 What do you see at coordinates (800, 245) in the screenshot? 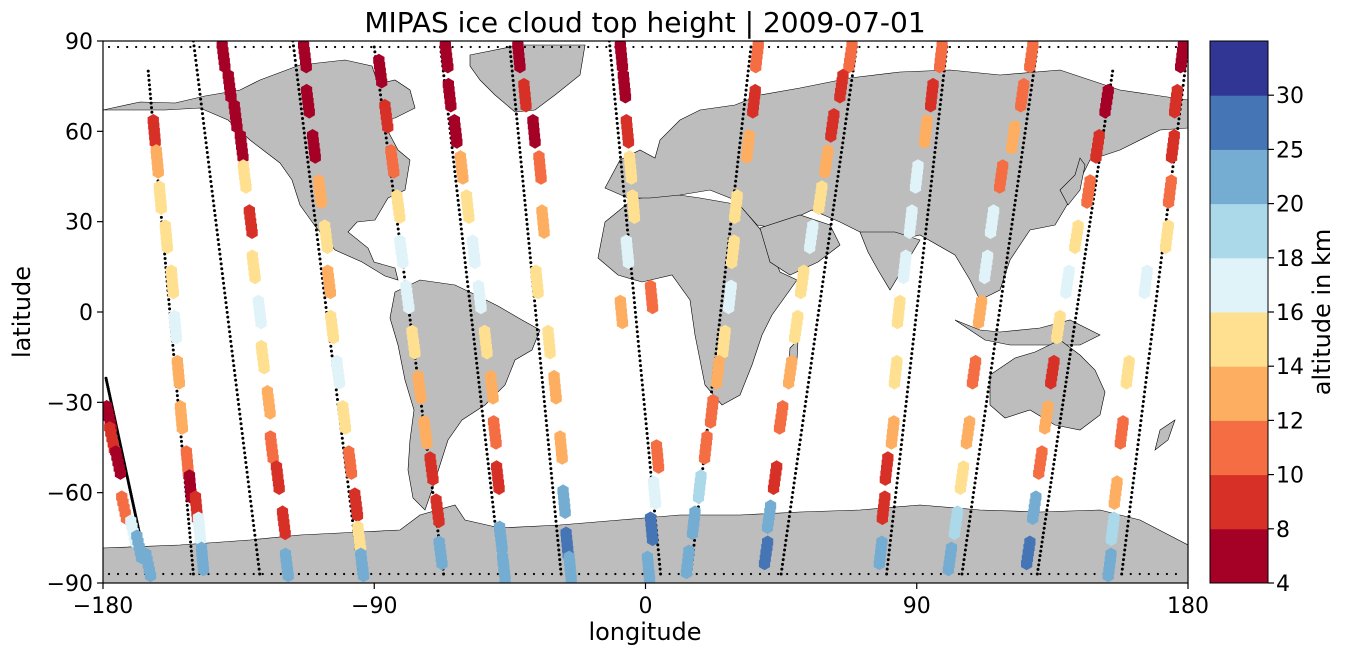
I see `land-arabia` at bounding box center [800, 245].